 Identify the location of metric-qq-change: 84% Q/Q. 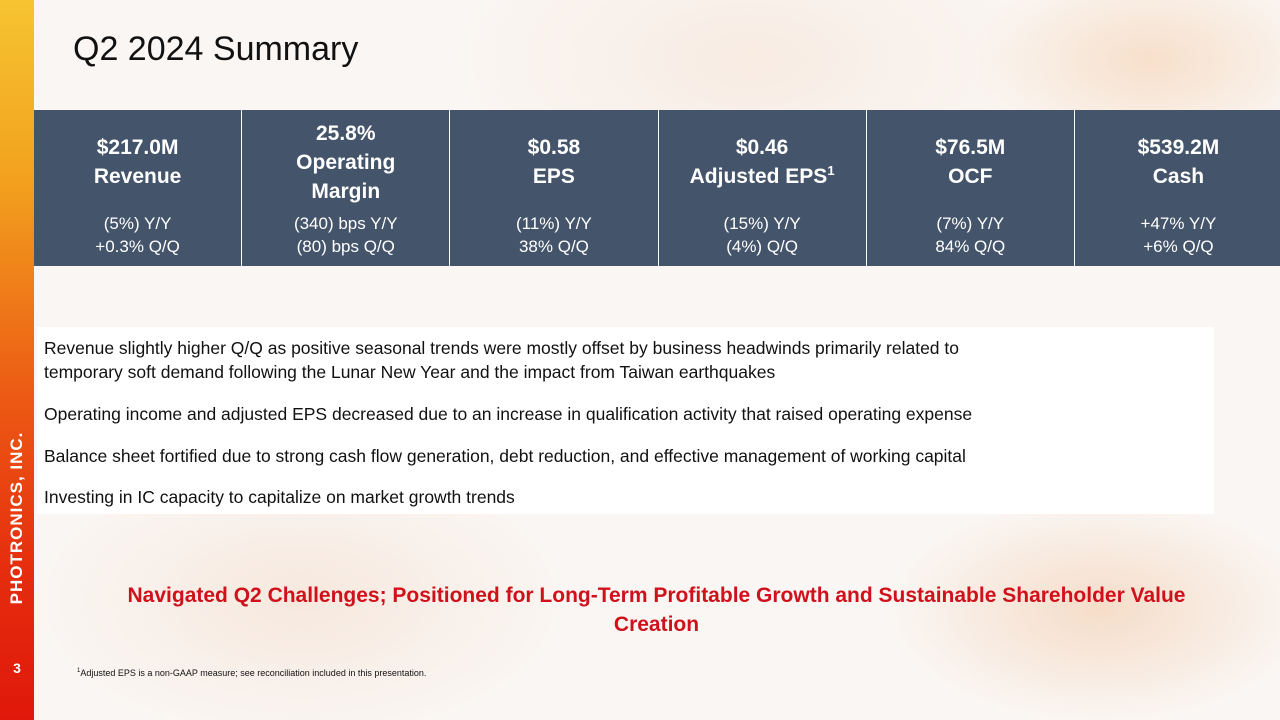
(970, 246).